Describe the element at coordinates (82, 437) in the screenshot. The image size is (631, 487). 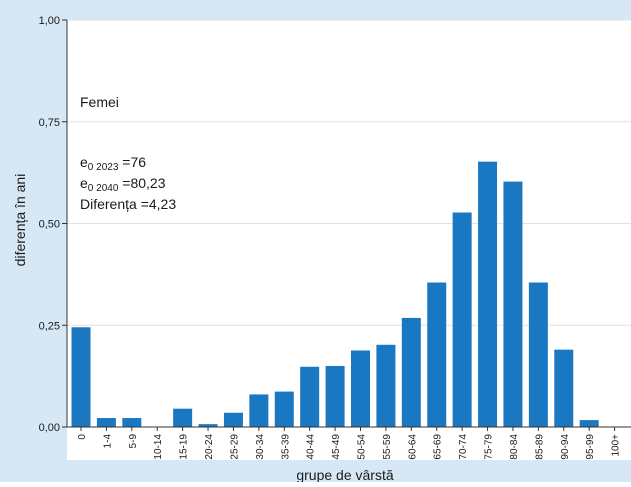
I see `x-tick-label: 0` at that location.